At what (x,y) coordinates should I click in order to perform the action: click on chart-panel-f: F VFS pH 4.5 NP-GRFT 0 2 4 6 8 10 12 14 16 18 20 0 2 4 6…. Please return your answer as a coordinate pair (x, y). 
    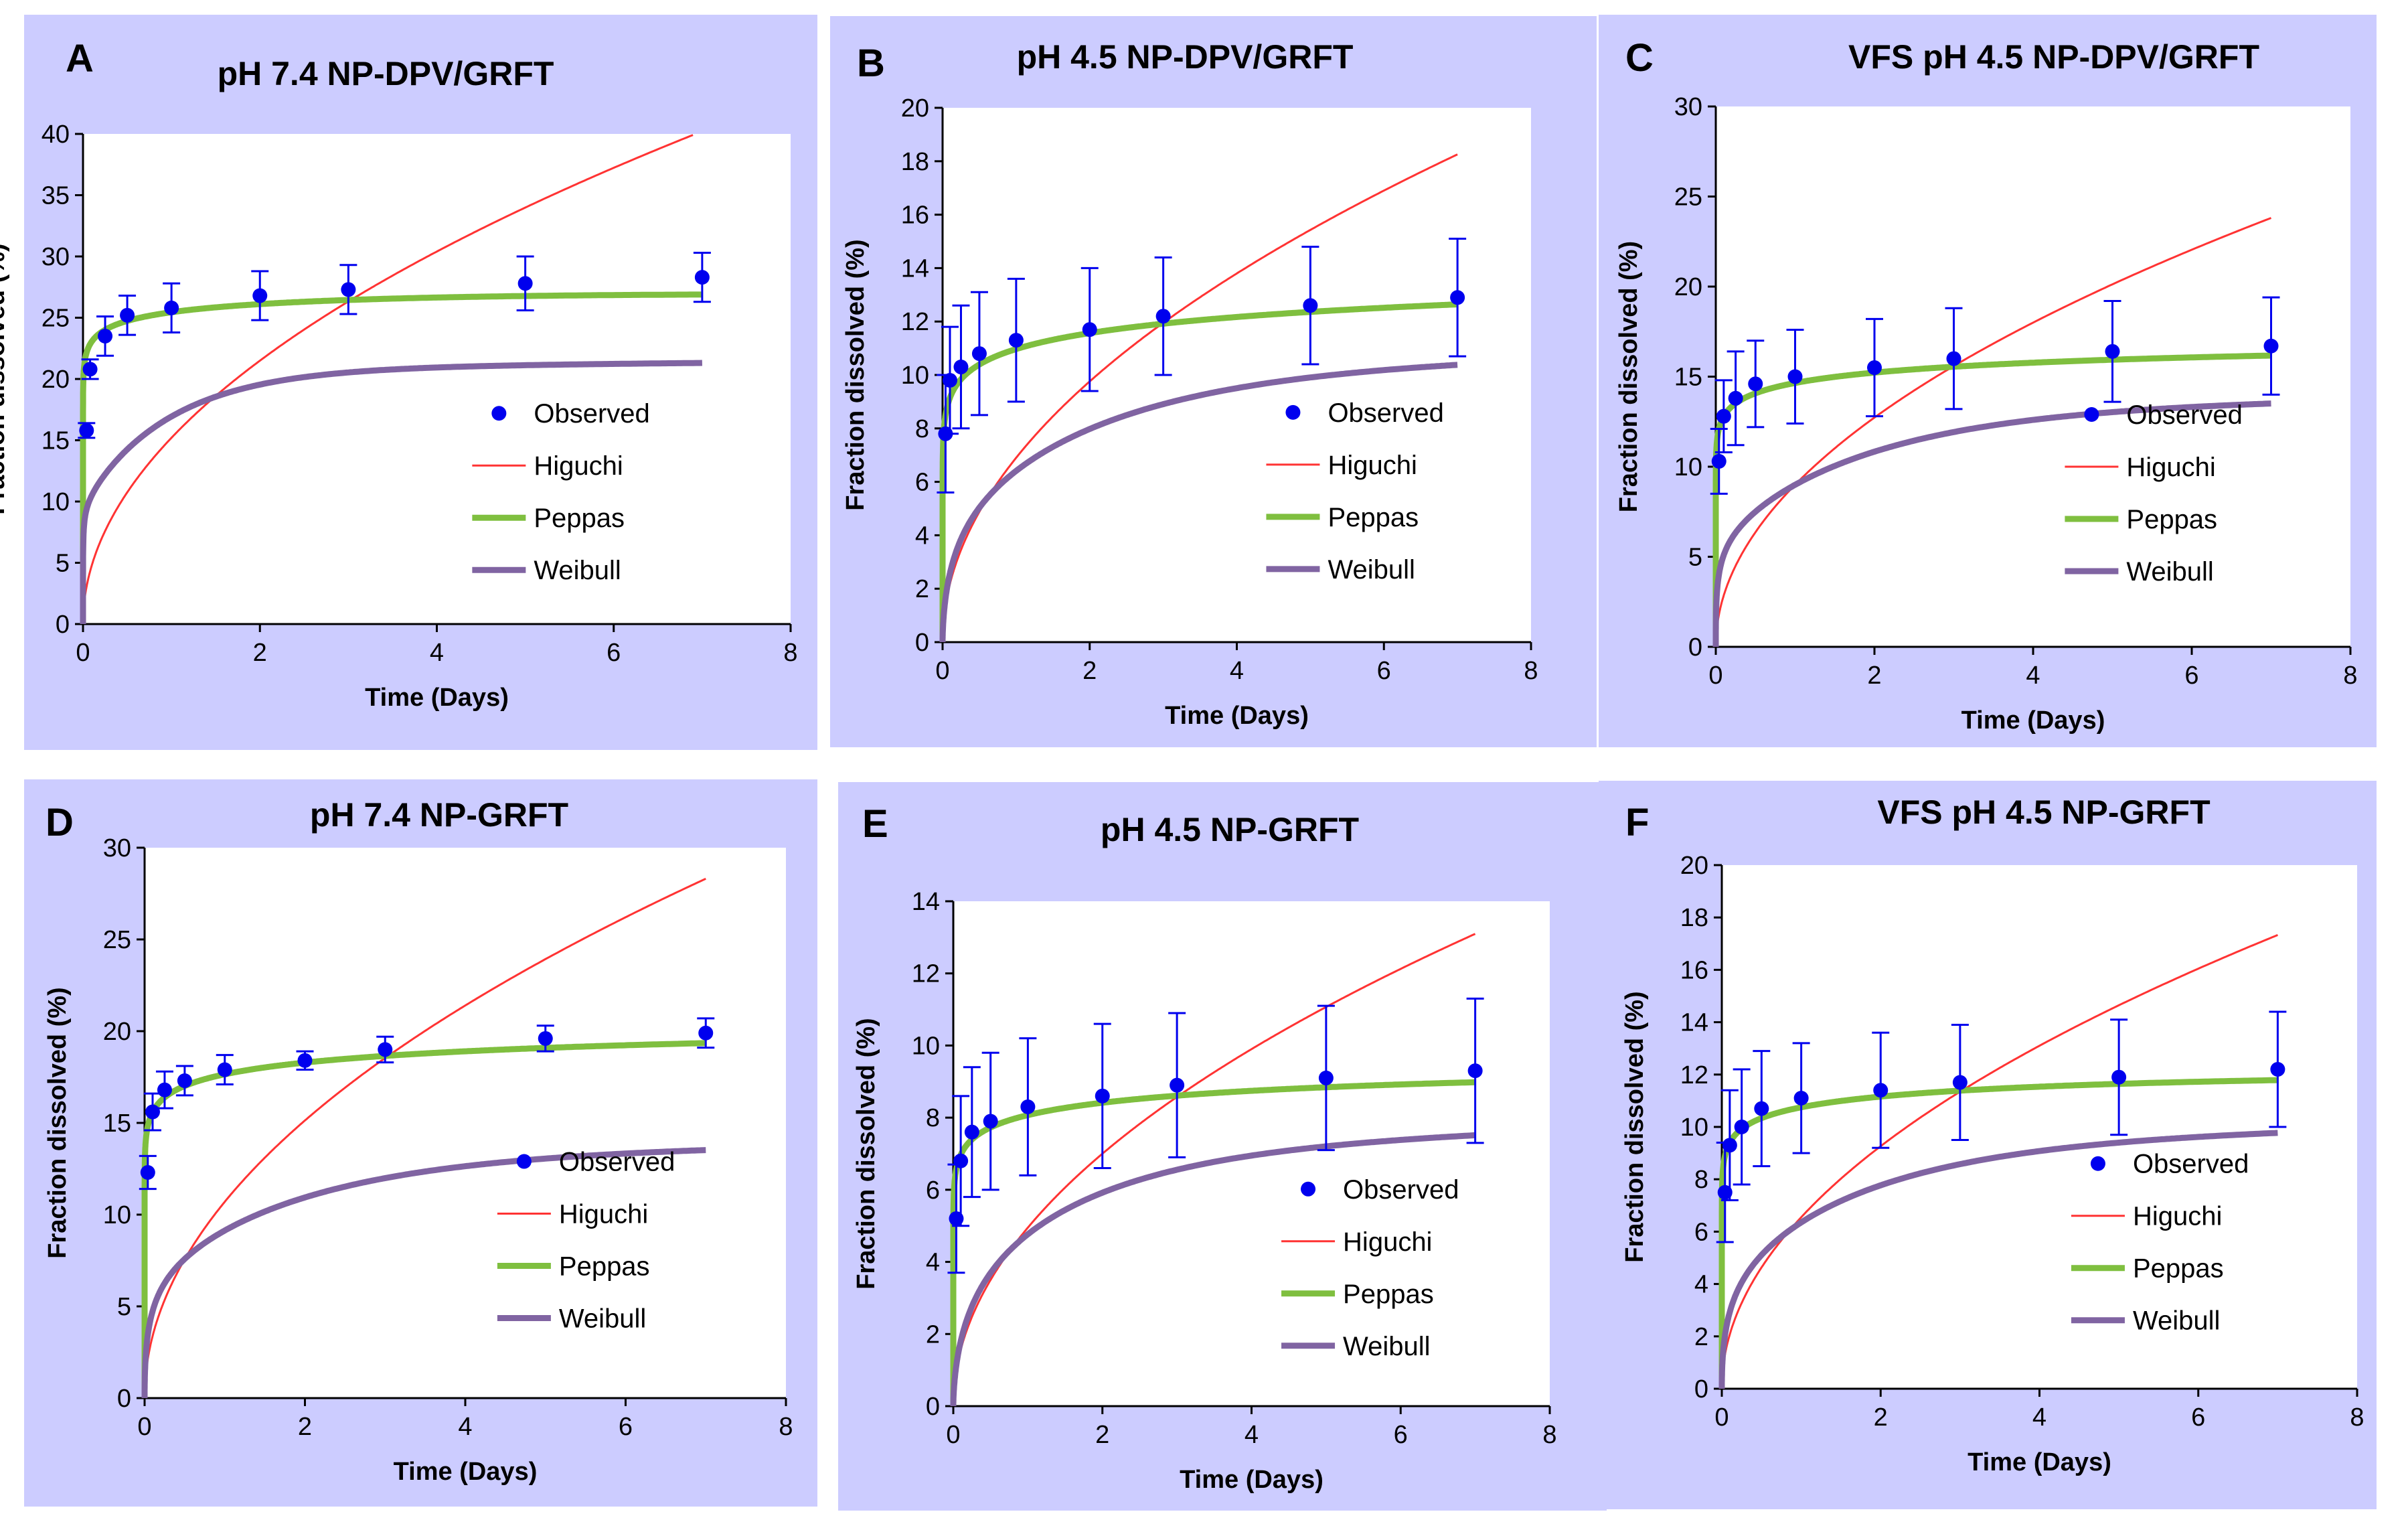
    Looking at the image, I should click on (1992, 1134).